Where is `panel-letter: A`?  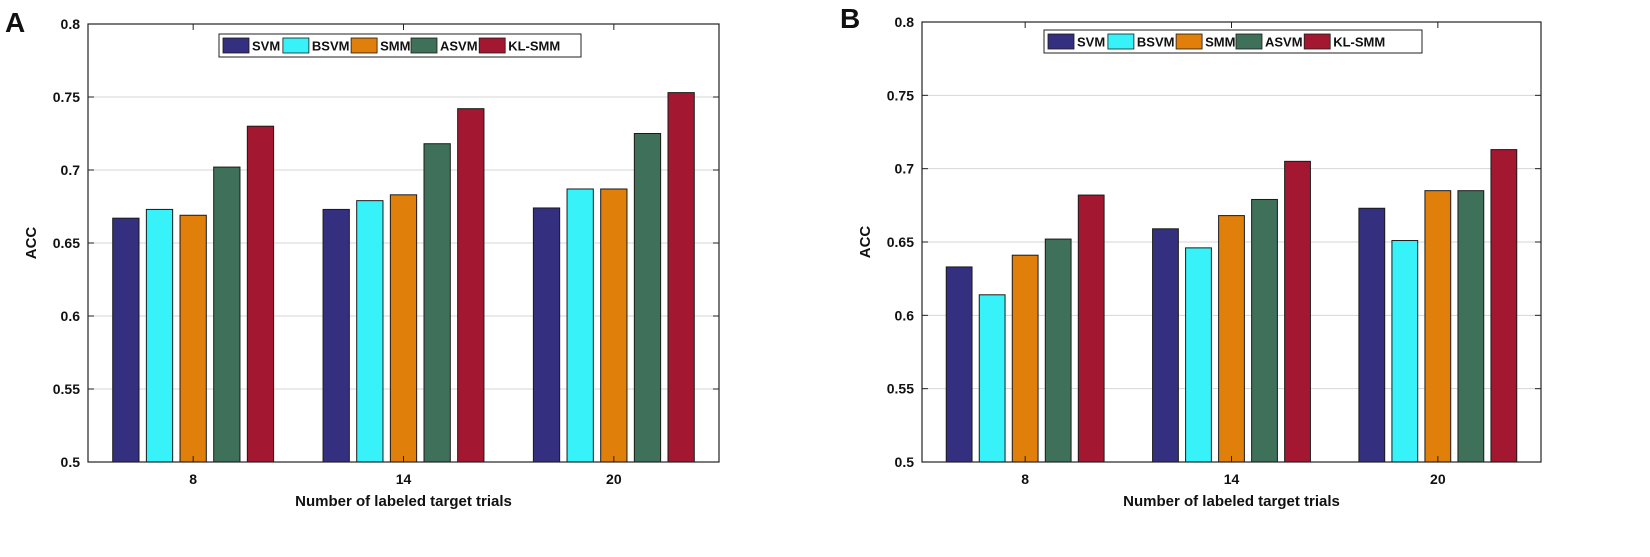 panel-letter: A is located at coordinates (15, 22).